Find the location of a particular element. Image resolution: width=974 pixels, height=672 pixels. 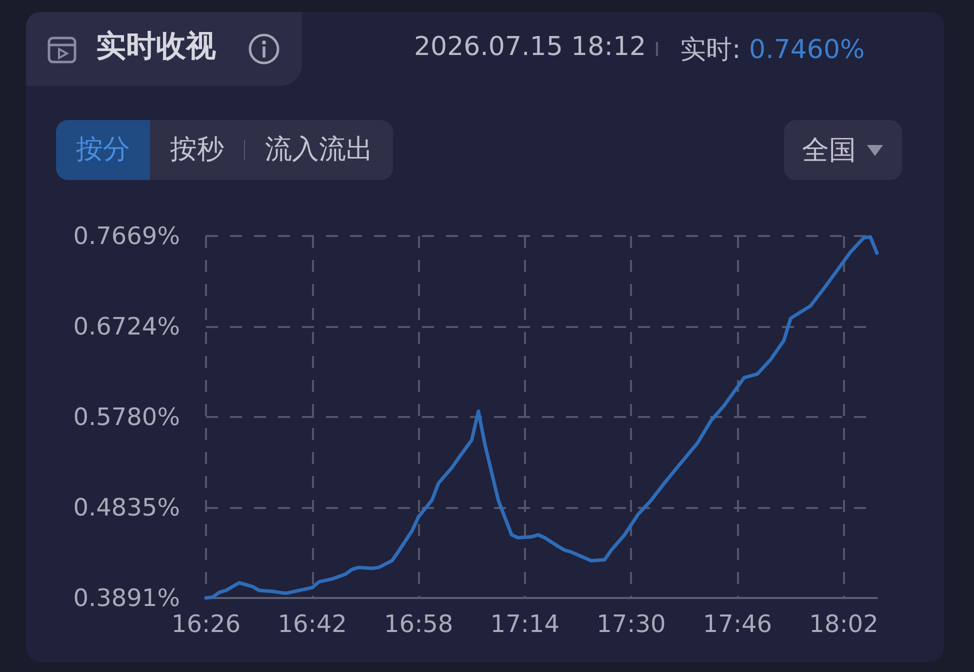

x-tick-label: 17:30 is located at coordinates (631, 624).